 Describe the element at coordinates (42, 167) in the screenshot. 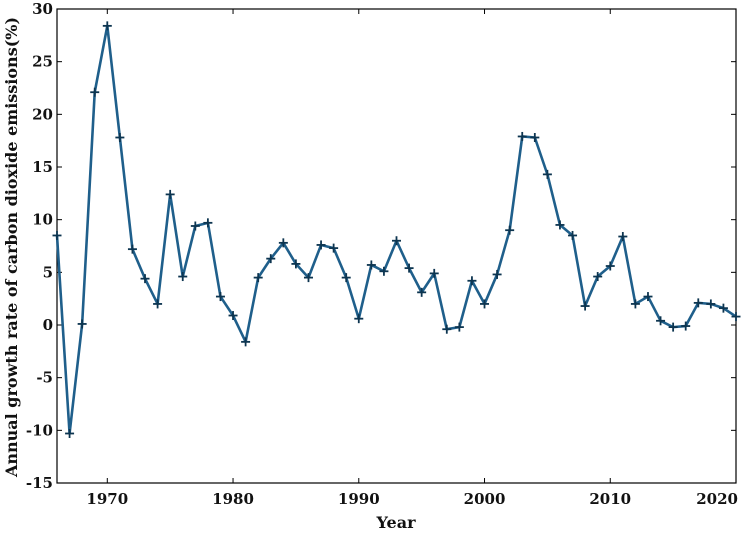

I see `y-tick-label: 15` at that location.